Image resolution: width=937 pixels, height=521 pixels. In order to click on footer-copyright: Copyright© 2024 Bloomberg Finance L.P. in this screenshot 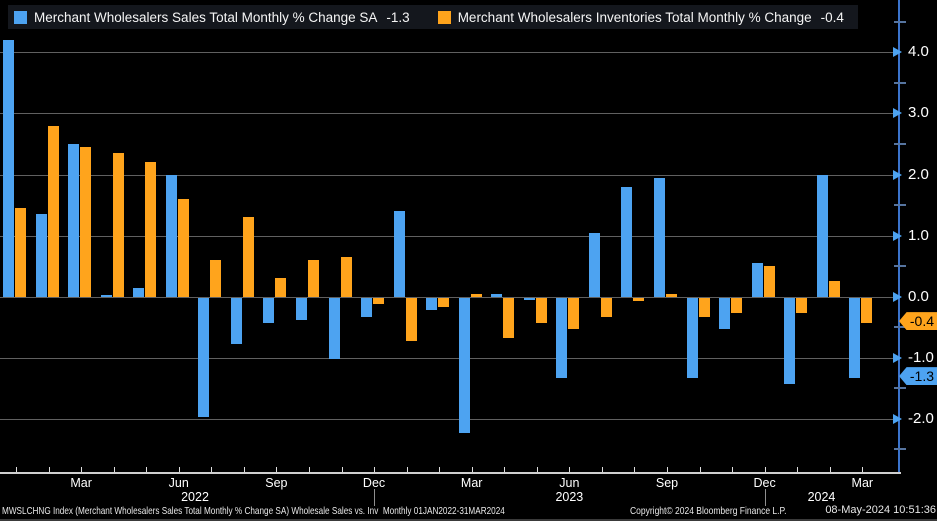, I will do `click(708, 511)`.